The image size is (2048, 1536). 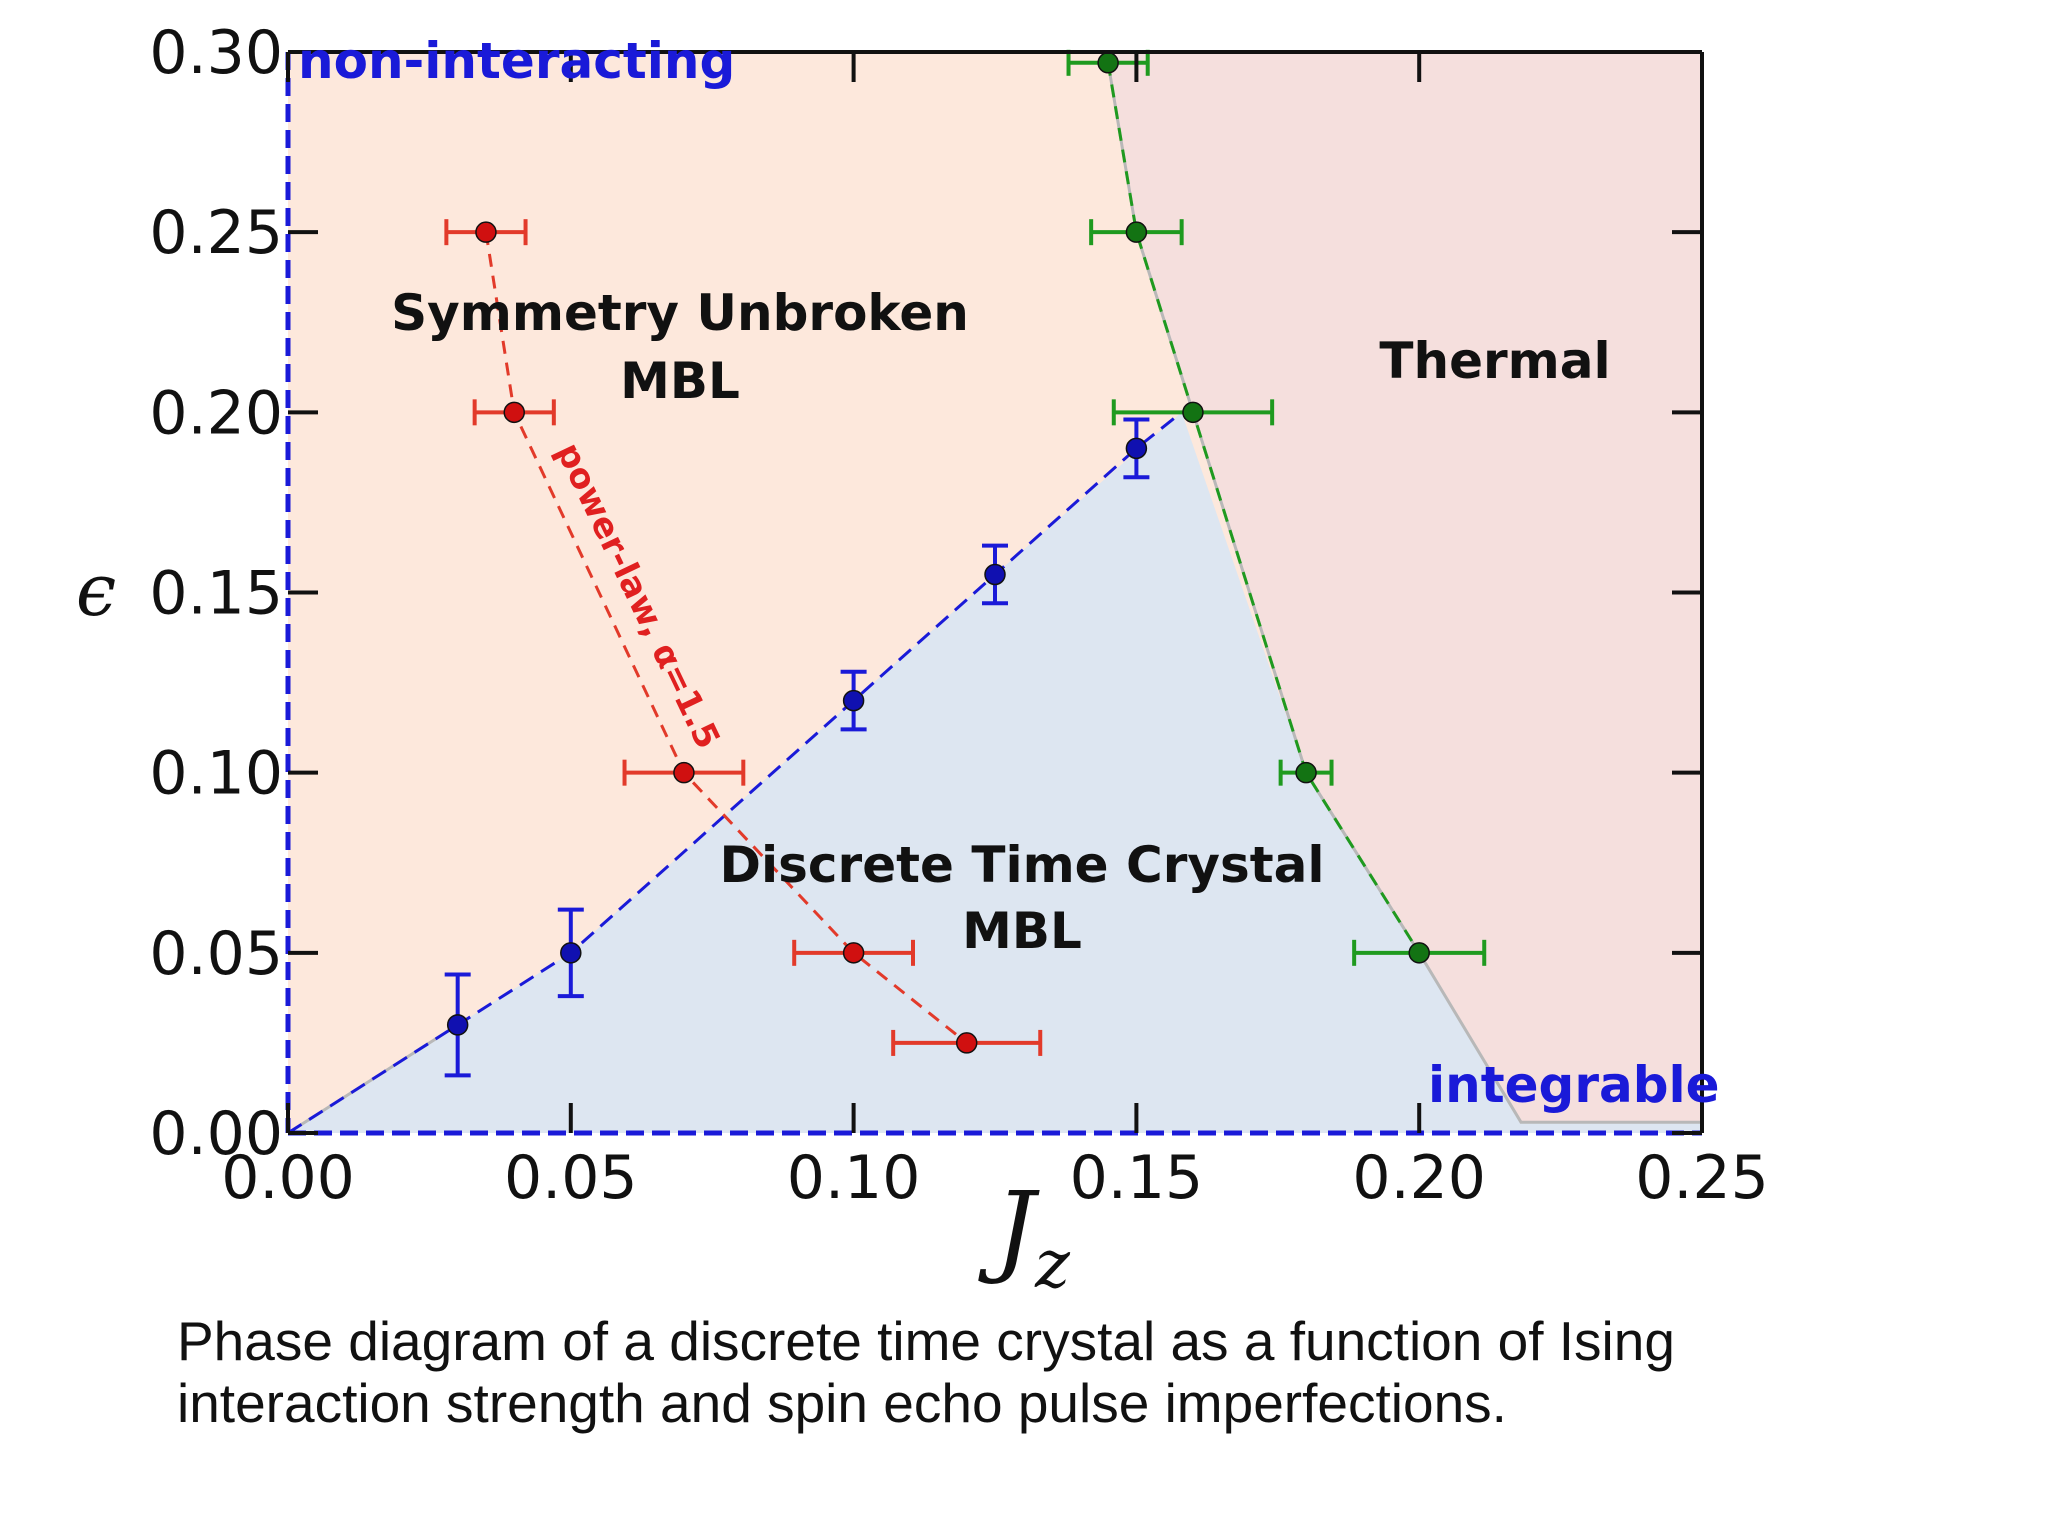 What do you see at coordinates (216, 1134) in the screenshot?
I see `y-tick-label: 0.00` at bounding box center [216, 1134].